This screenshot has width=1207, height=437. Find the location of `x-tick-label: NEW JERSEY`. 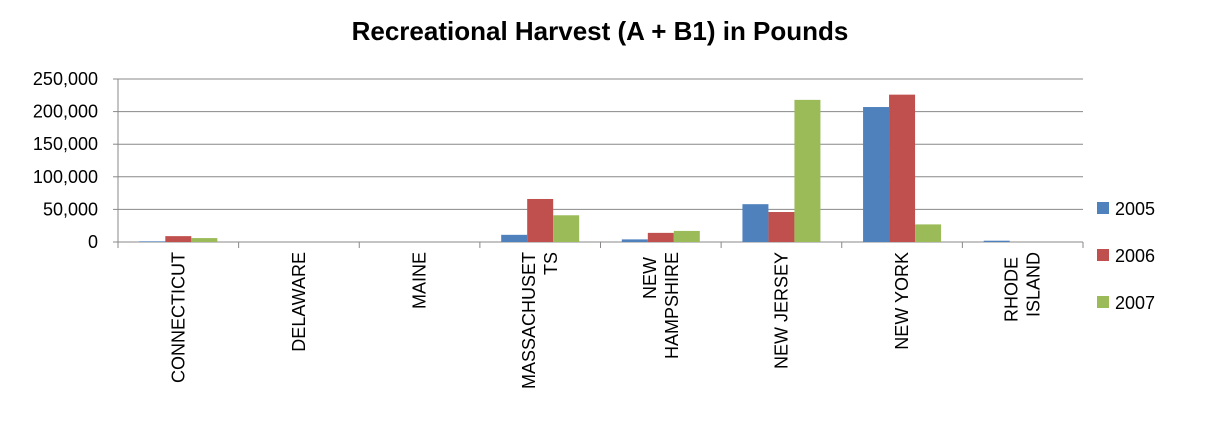

x-tick-label: NEW JERSEY is located at coordinates (781, 310).